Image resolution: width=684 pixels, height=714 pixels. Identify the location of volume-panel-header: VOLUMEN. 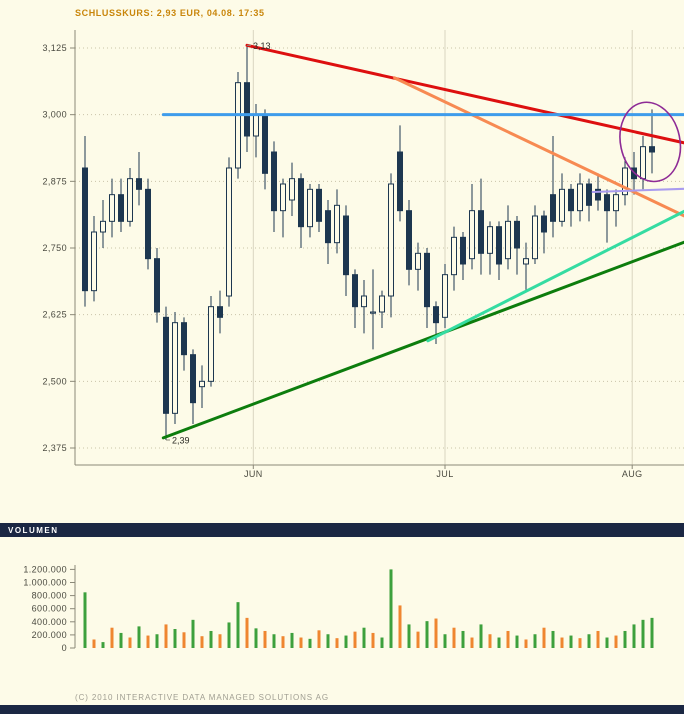
(342, 530).